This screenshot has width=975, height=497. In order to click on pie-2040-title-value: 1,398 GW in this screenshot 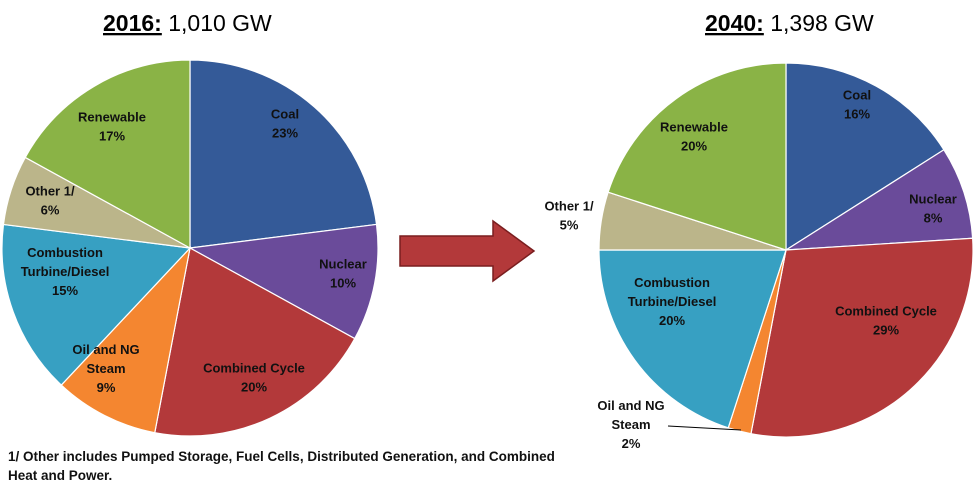, I will do `click(819, 23)`.